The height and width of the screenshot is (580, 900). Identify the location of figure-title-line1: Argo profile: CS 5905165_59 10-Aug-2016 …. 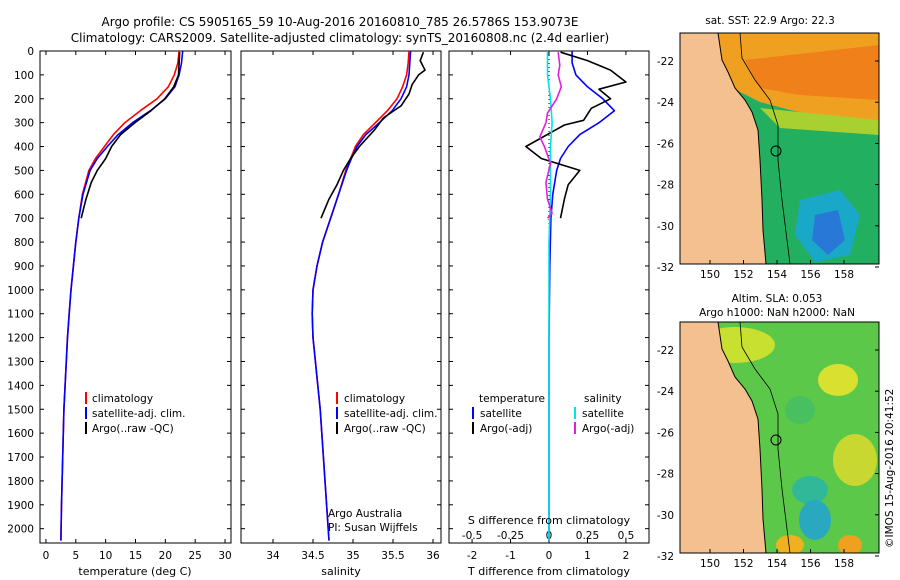
(340, 22).